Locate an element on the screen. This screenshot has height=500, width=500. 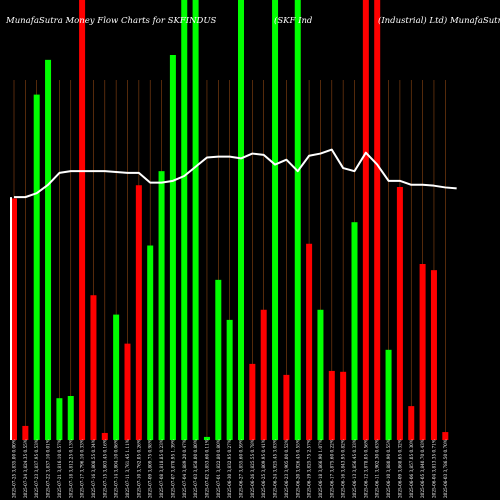
chart-title-middle: (SKF Ind is located at coordinates (293, 20).